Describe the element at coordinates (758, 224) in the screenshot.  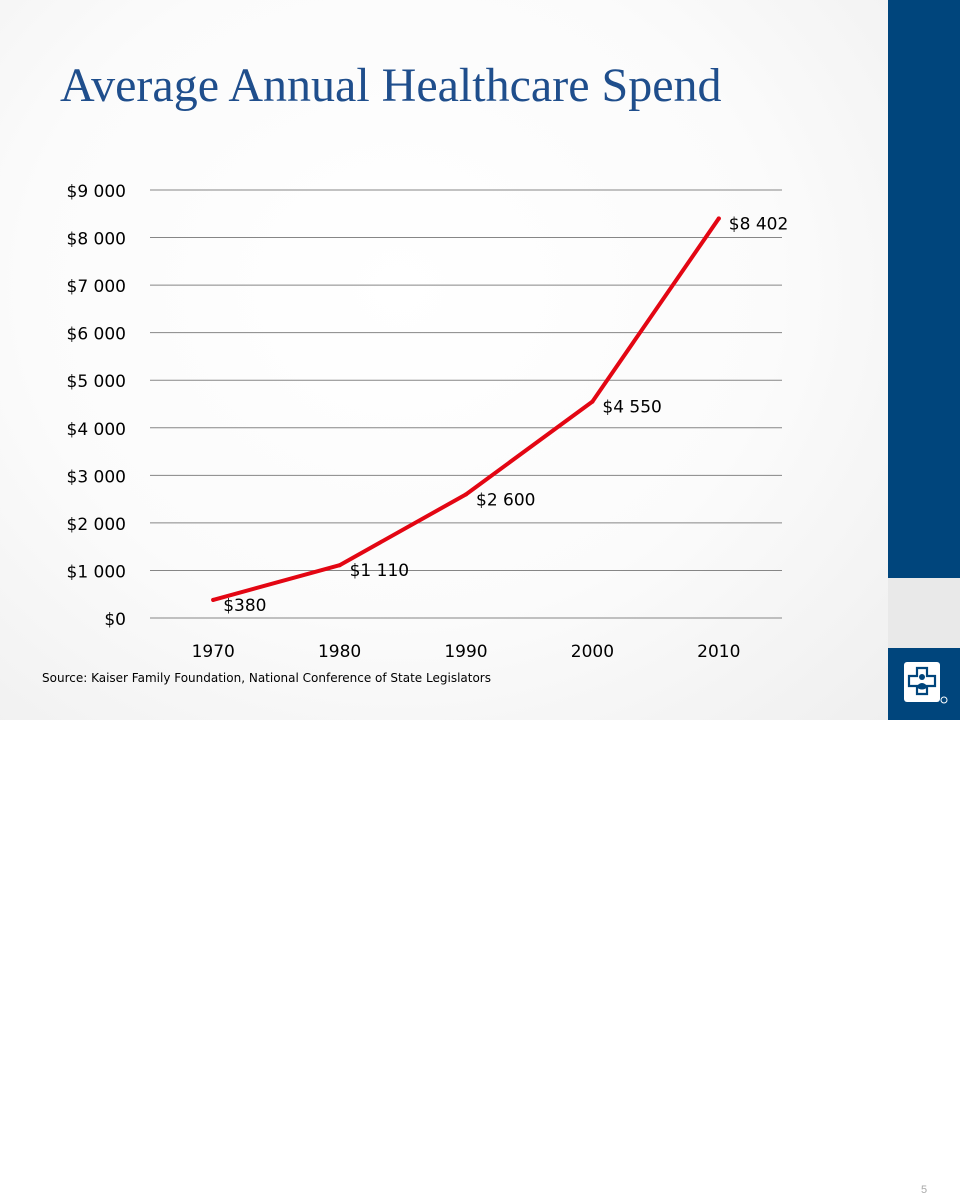
I see `data-label: $8 402` at that location.